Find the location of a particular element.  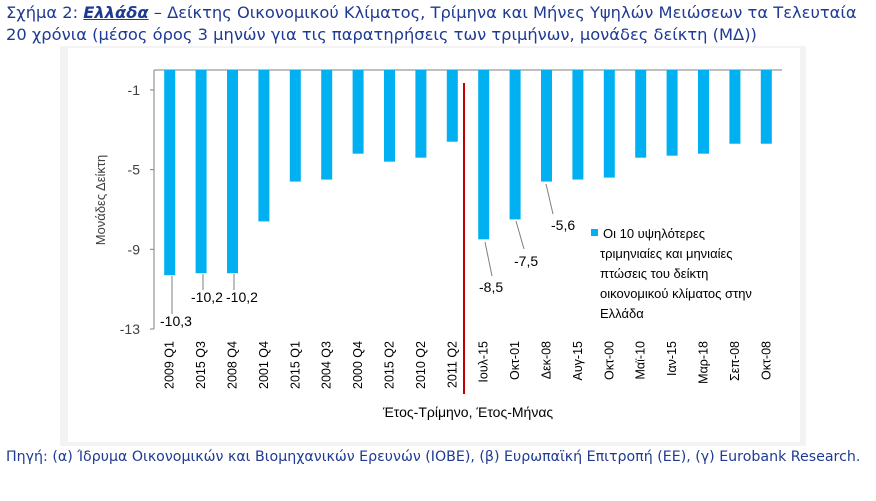

x-tick-label: Αυγ-15 is located at coordinates (578, 361).